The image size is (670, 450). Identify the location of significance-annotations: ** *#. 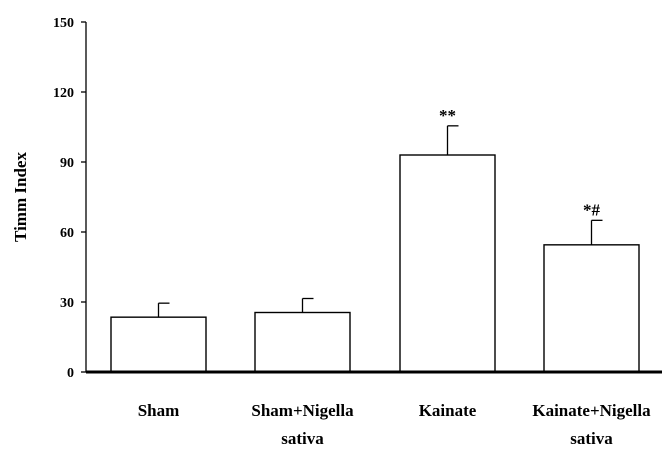
(520, 162).